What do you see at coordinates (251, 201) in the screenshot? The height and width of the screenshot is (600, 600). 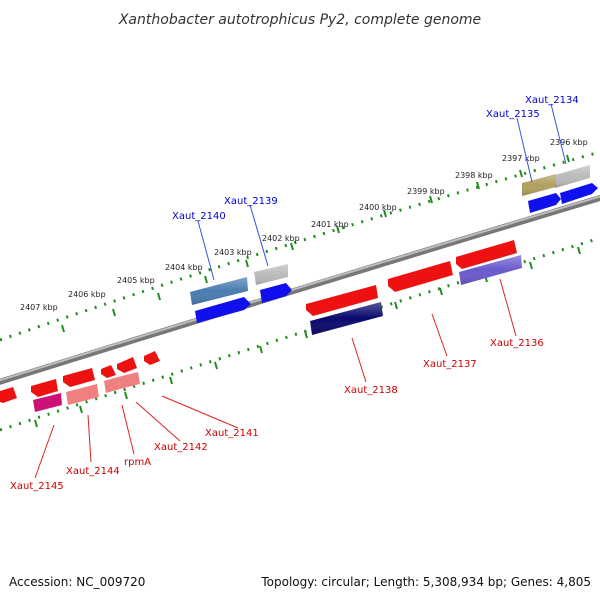 I see `label-xaut-2139: Xaut_2139` at bounding box center [251, 201].